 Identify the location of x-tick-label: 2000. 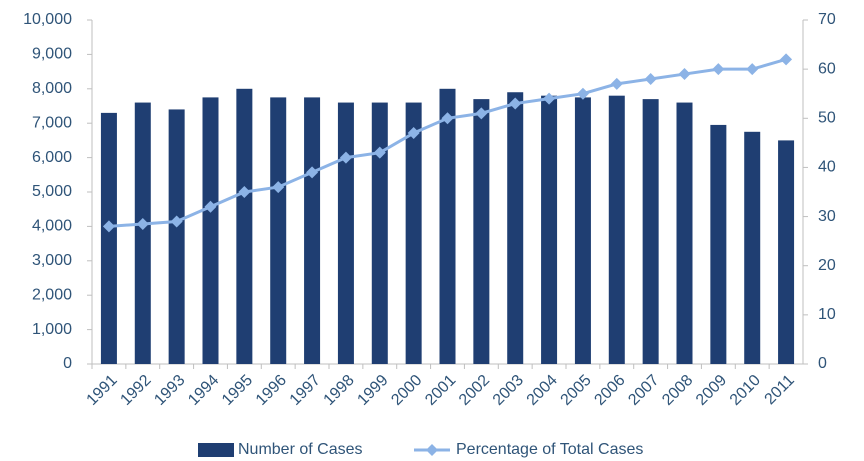
(406, 390).